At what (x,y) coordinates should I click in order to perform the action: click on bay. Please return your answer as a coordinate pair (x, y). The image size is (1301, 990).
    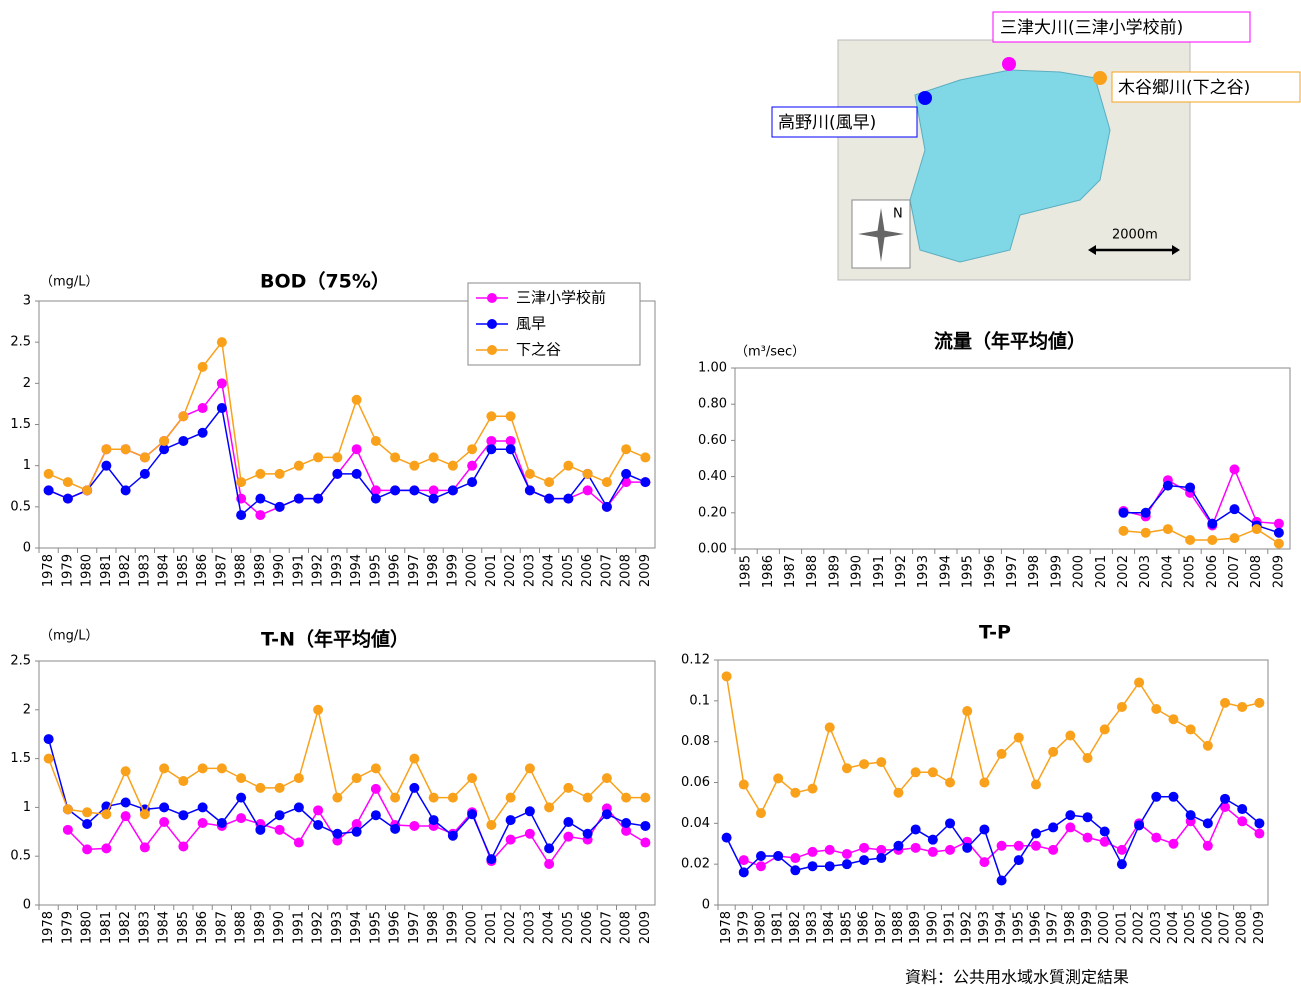
    Looking at the image, I should click on (1010, 166).